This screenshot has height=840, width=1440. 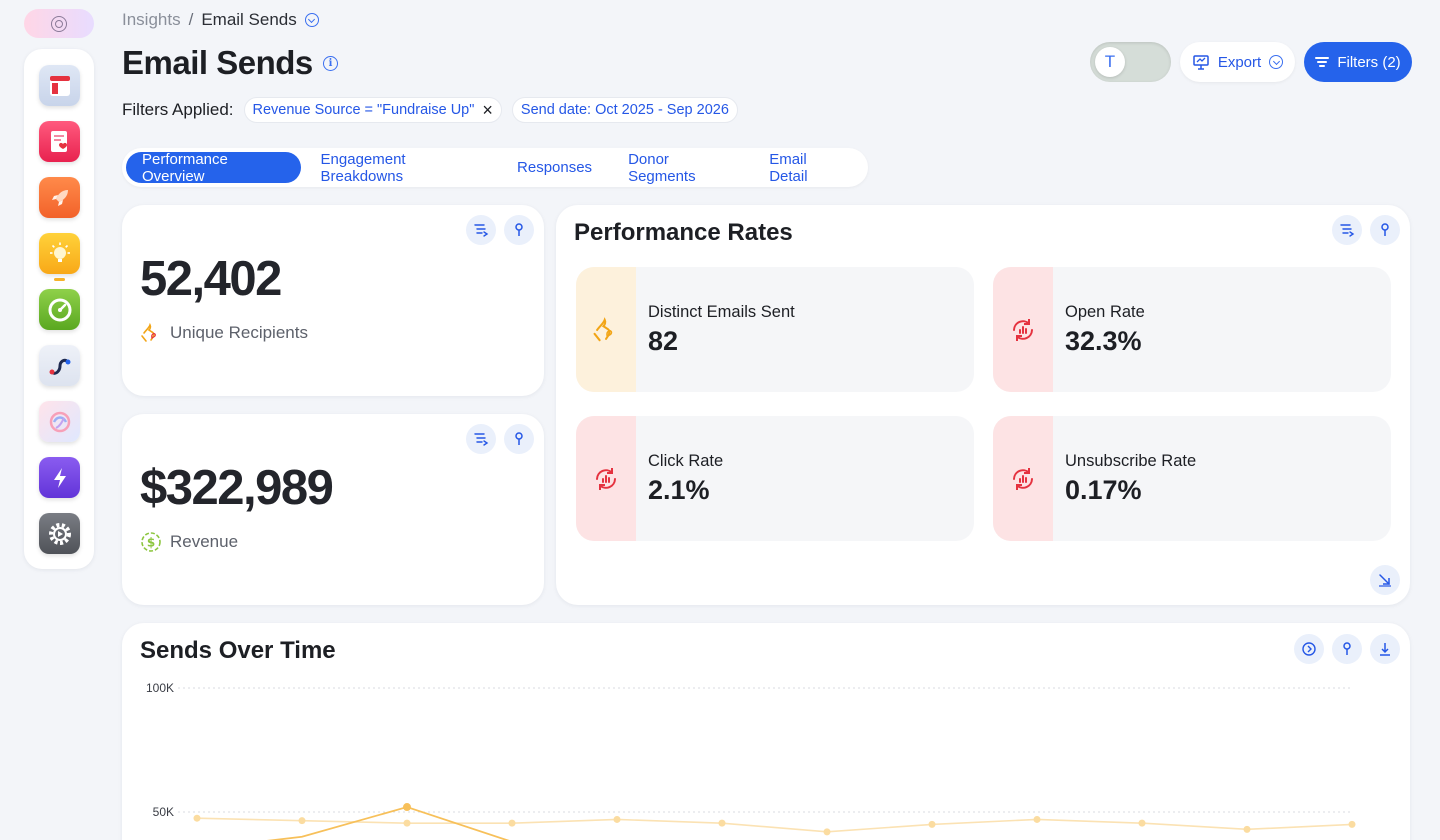 What do you see at coordinates (213, 168) in the screenshot?
I see `tab-performance-overview: Performance Overview` at bounding box center [213, 168].